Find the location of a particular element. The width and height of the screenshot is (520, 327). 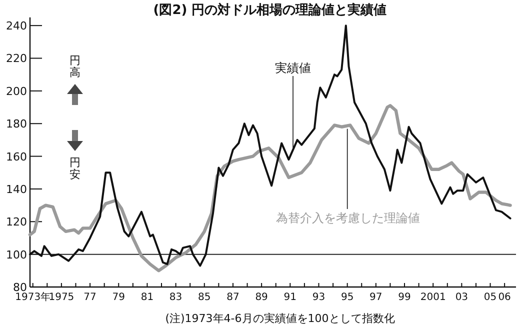

y-tick-label: 80 is located at coordinates (20, 287).